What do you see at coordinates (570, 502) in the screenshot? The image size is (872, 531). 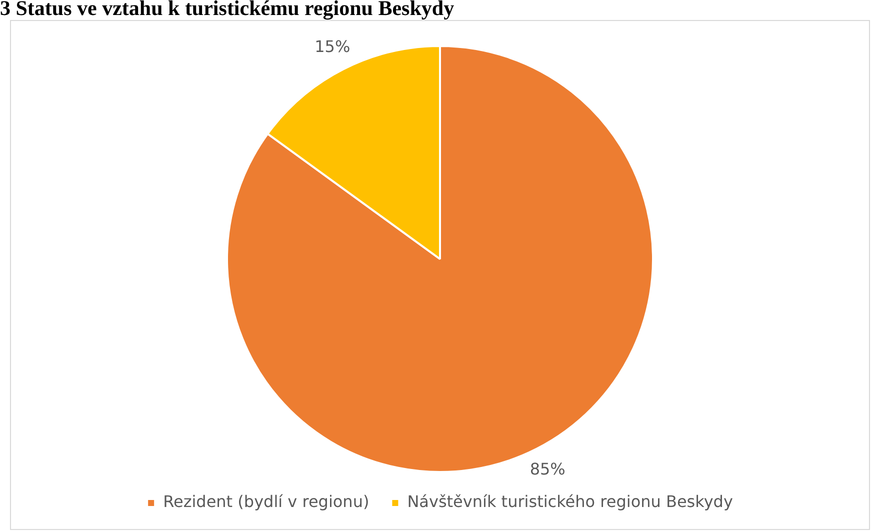 I see `legend-label: Návštěvník turistického regionu Beskydy` at bounding box center [570, 502].